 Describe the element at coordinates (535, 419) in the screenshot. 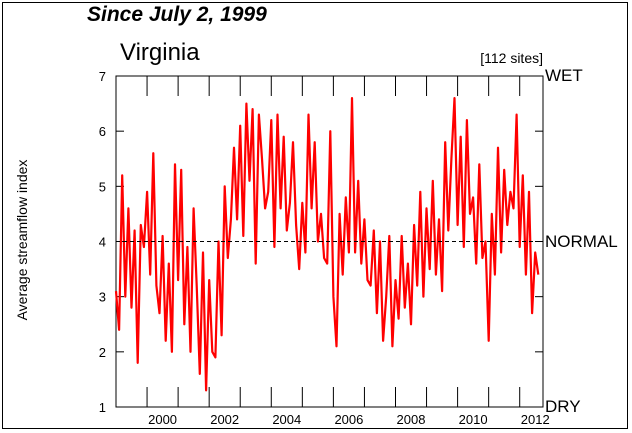

I see `x-tick-label: 2012` at that location.